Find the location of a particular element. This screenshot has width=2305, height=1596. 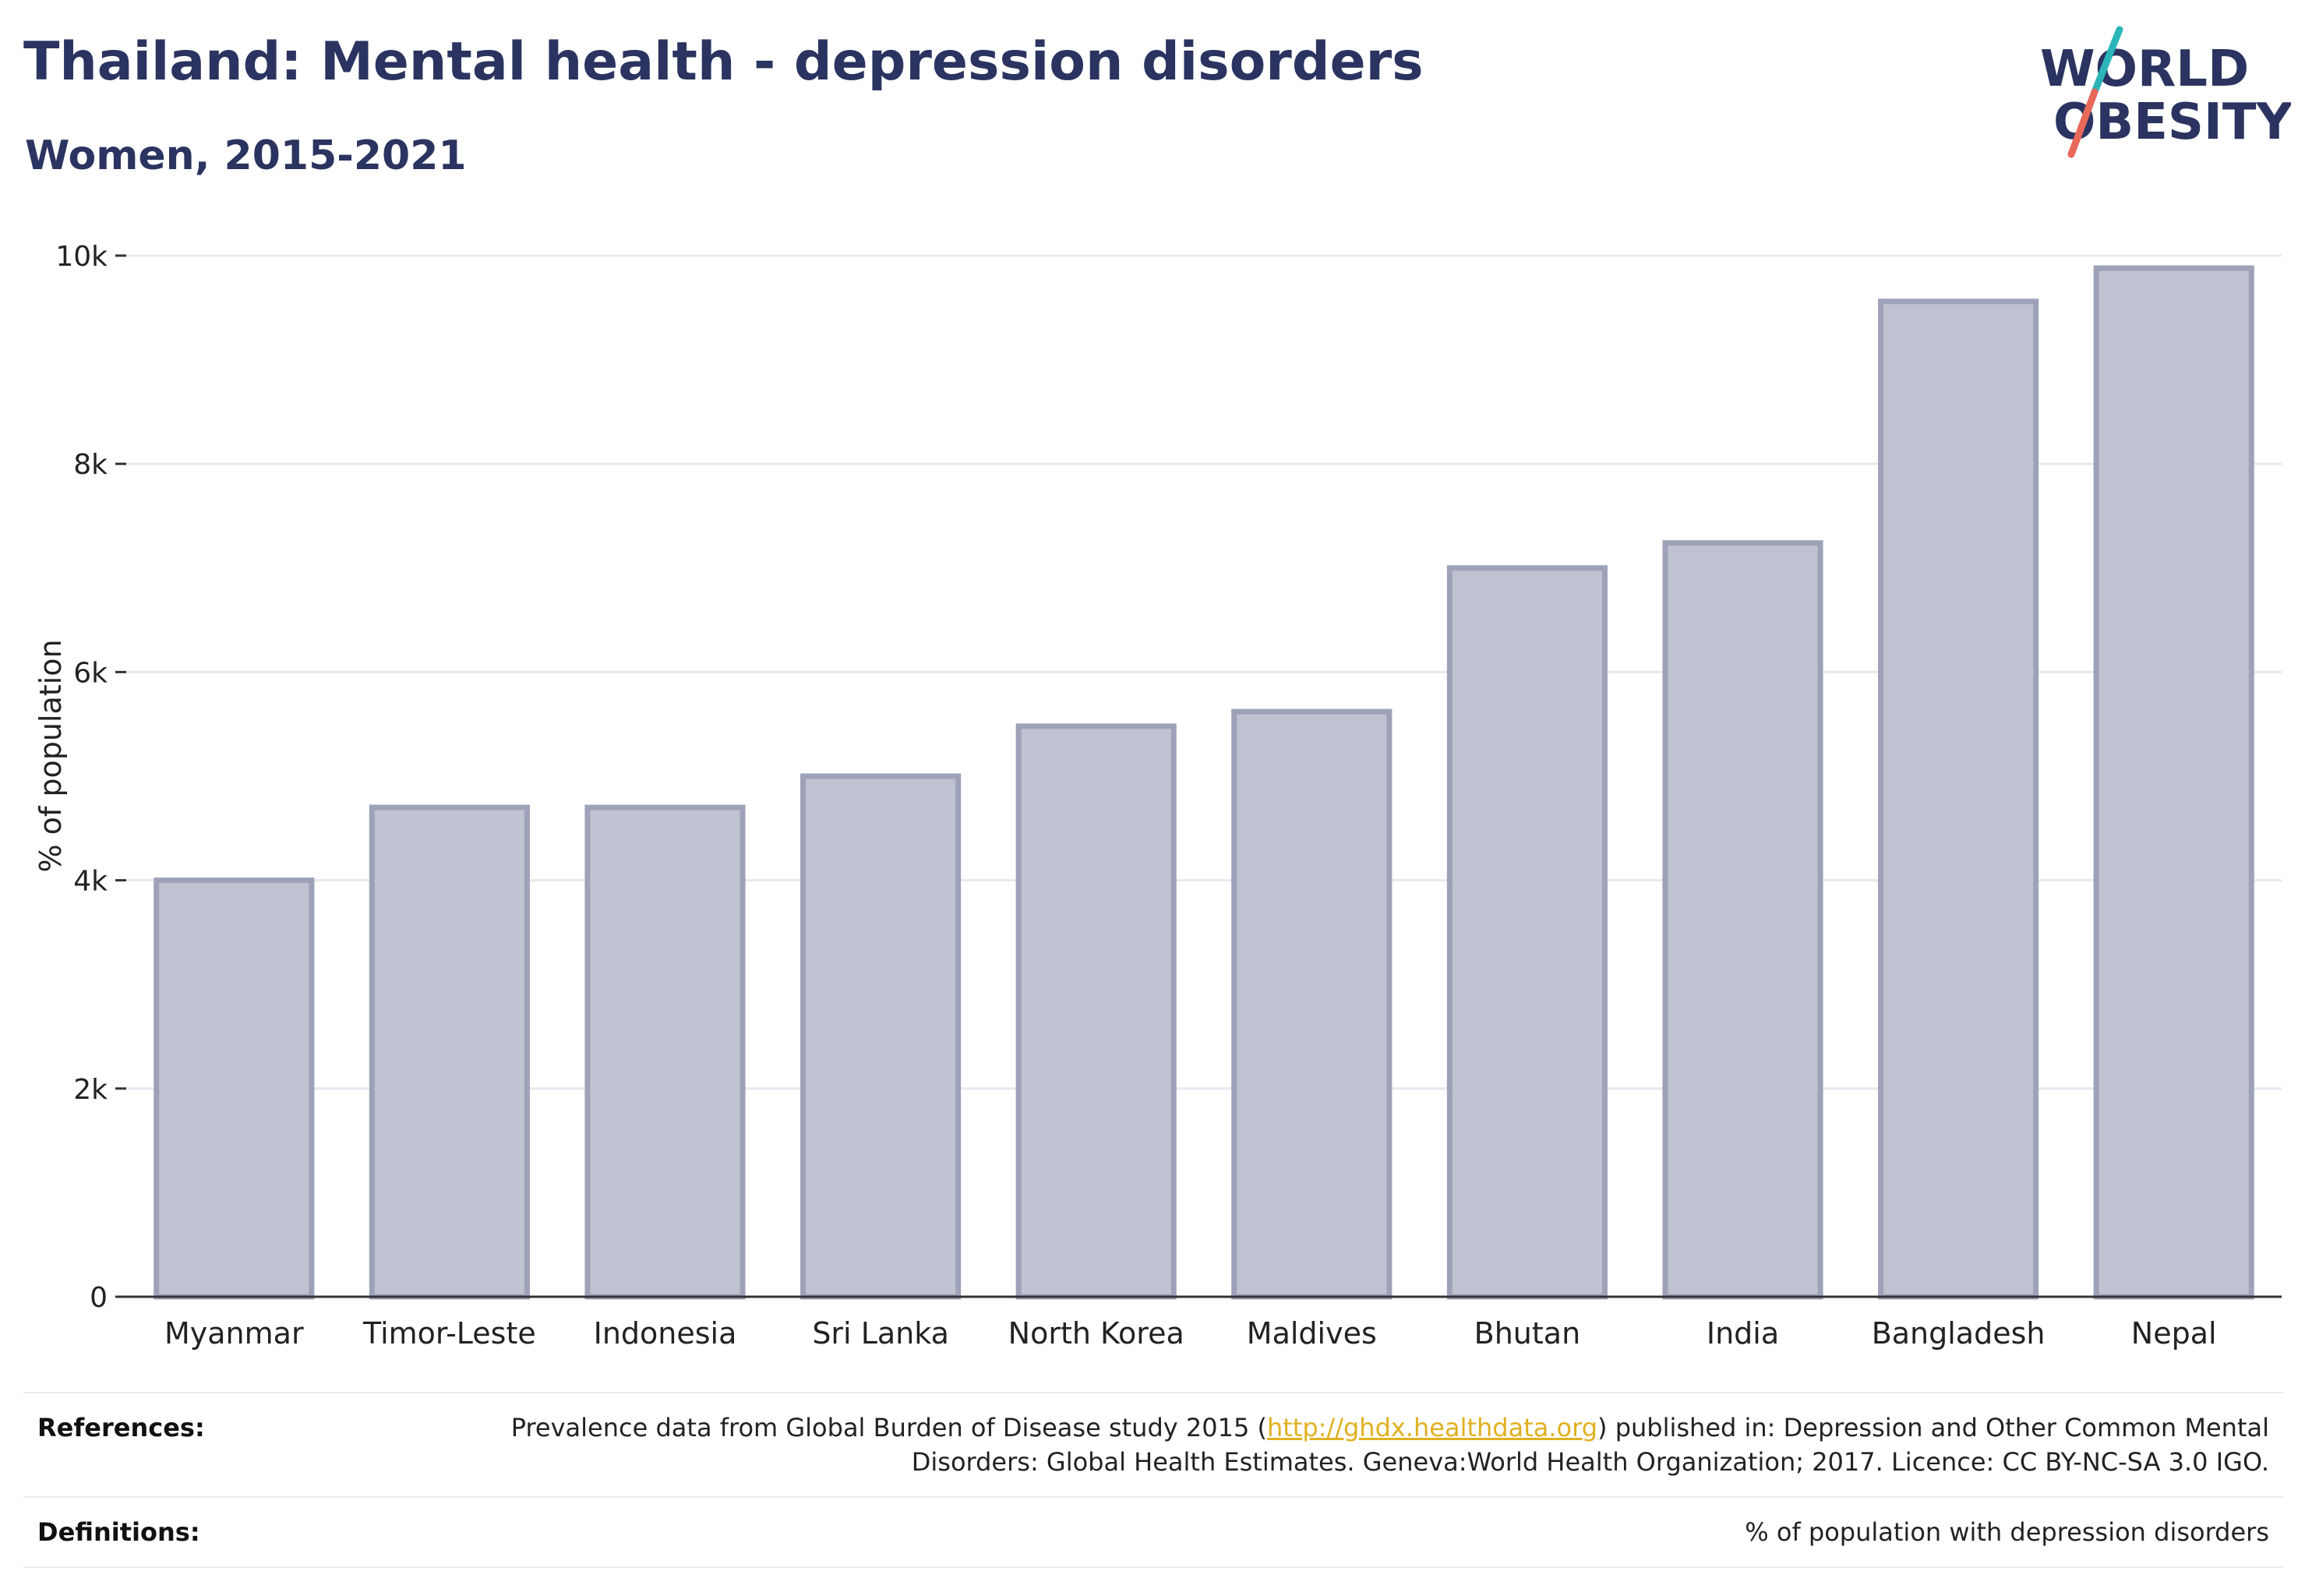

y-axis-label: % of population is located at coordinates (51, 755).